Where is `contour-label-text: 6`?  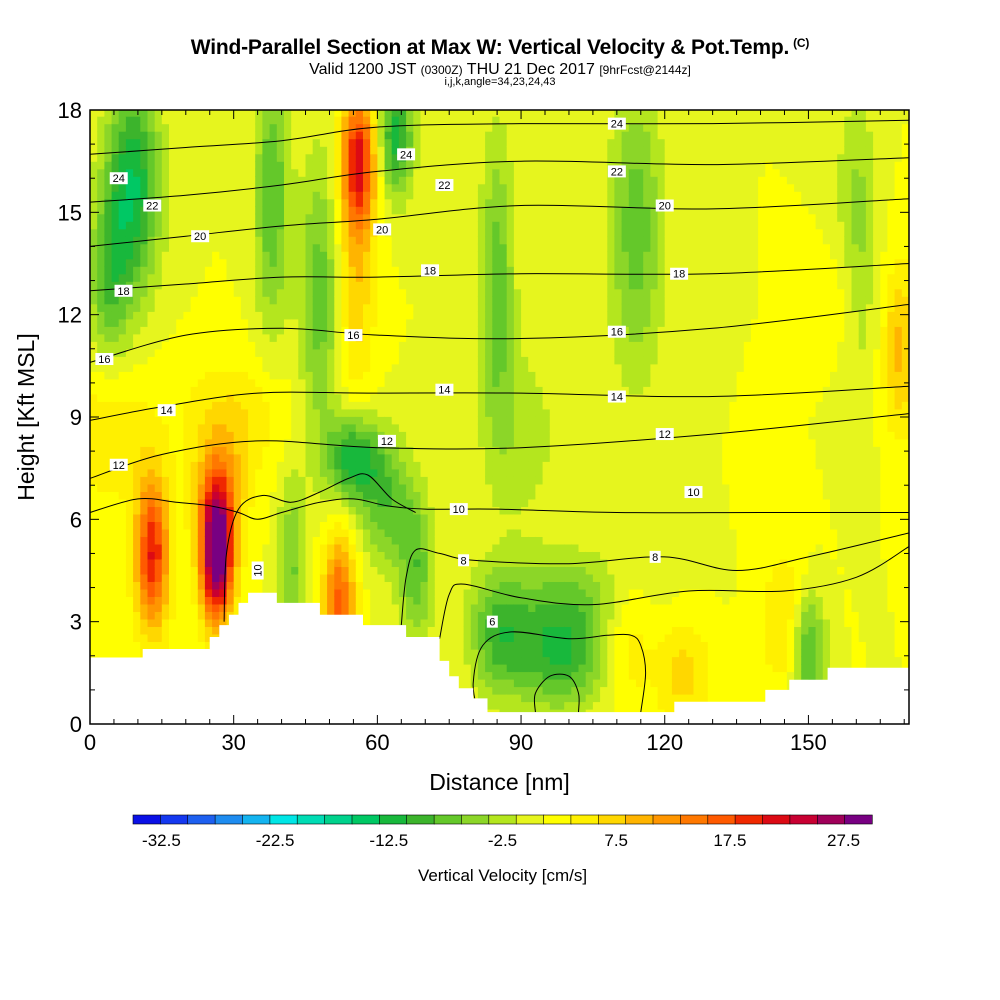
contour-label-text: 6 is located at coordinates (492, 623).